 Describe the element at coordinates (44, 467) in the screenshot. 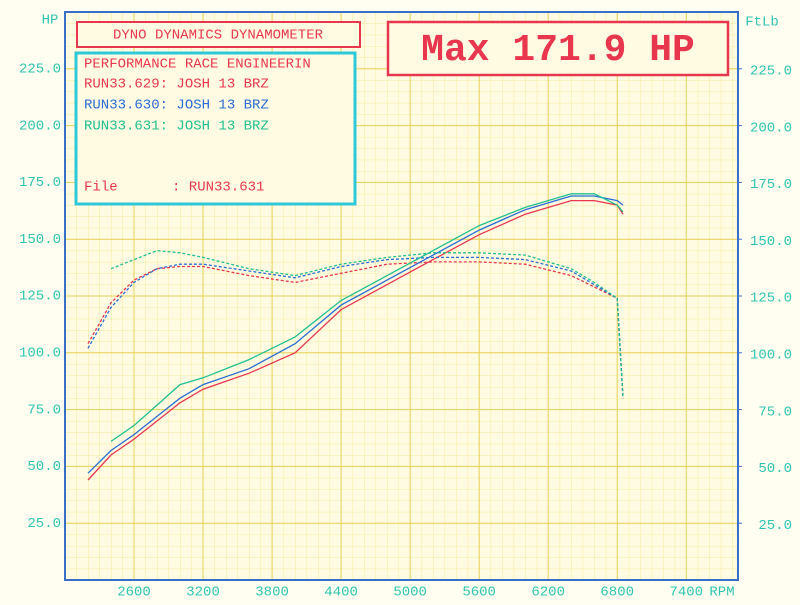

I see `y-tick-label: 50.0` at that location.